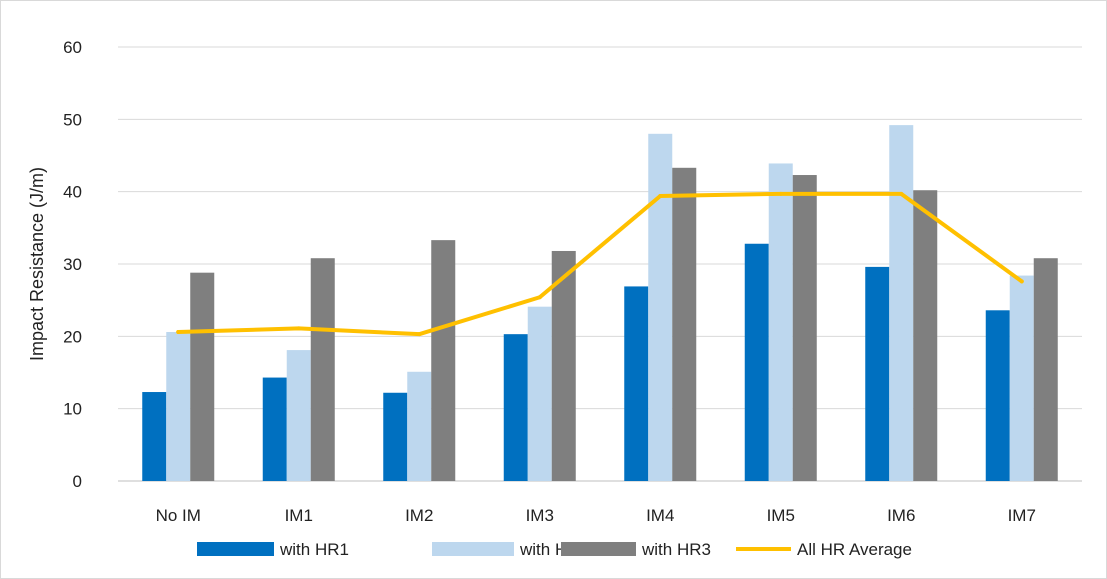 This screenshot has width=1107, height=579. I want to click on bar-with-hr2-im5, so click(780, 322).